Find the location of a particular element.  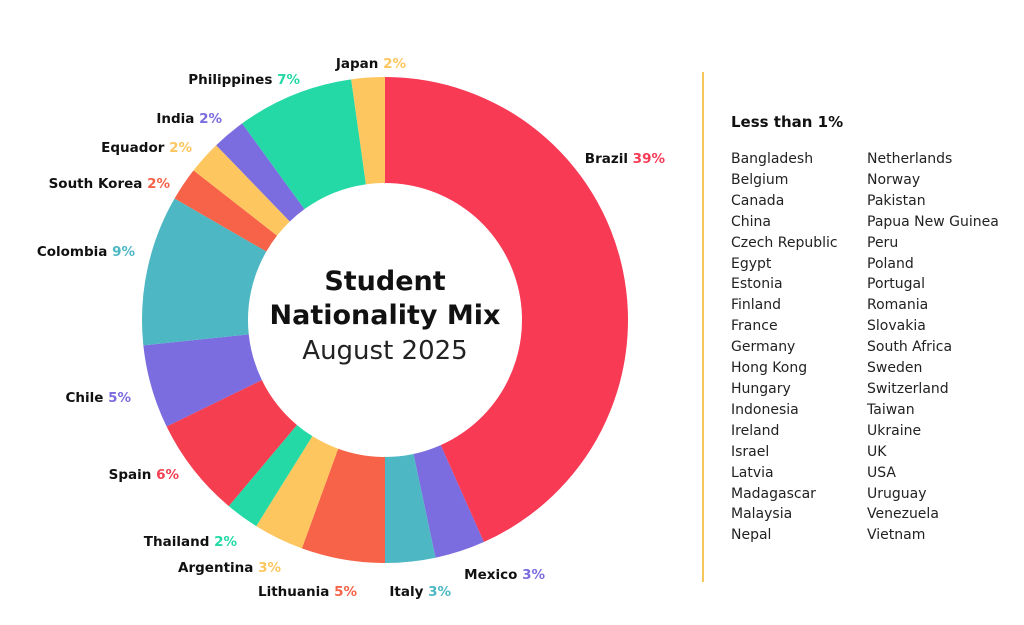

minor-country-item: Madagascar is located at coordinates (773, 493).